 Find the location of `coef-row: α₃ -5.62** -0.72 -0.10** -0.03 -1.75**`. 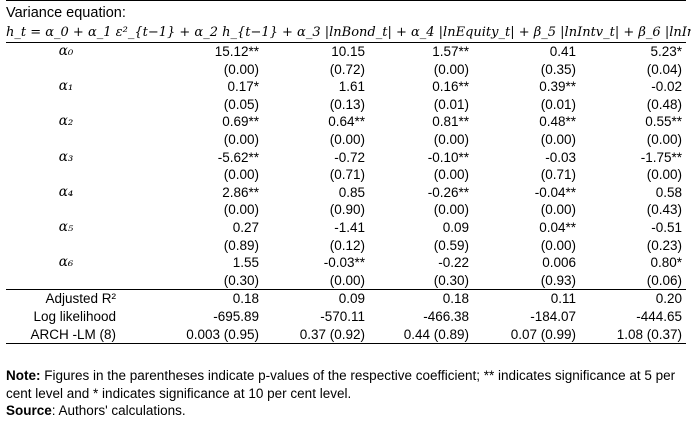

coef-row: α₃ -5.62** -0.72 -0.10** -0.03 -1.75** is located at coordinates (346, 158).